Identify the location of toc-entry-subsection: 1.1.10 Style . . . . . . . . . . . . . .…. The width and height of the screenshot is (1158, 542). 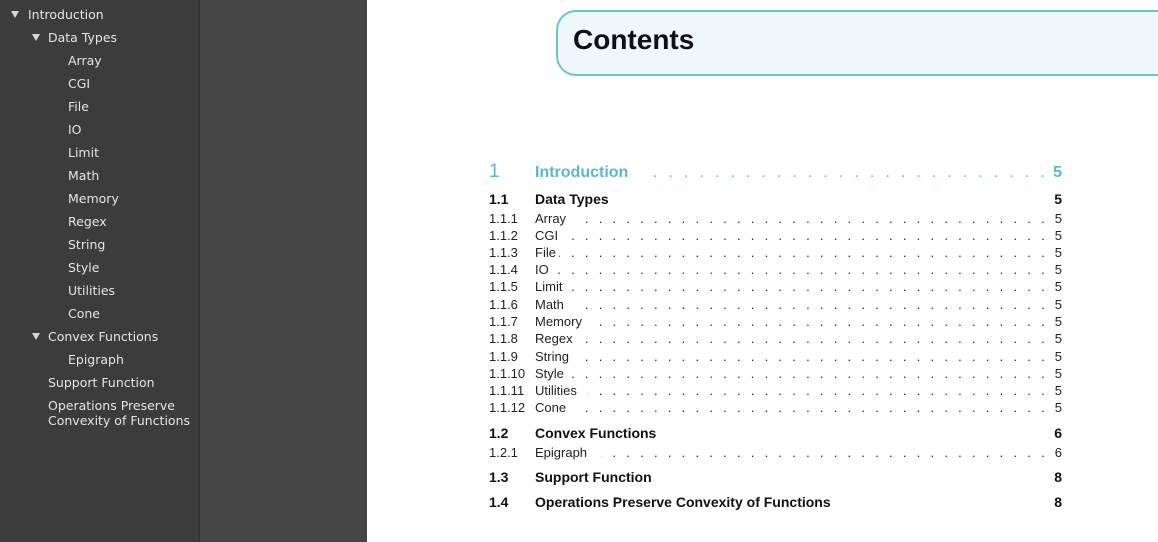
(775, 374).